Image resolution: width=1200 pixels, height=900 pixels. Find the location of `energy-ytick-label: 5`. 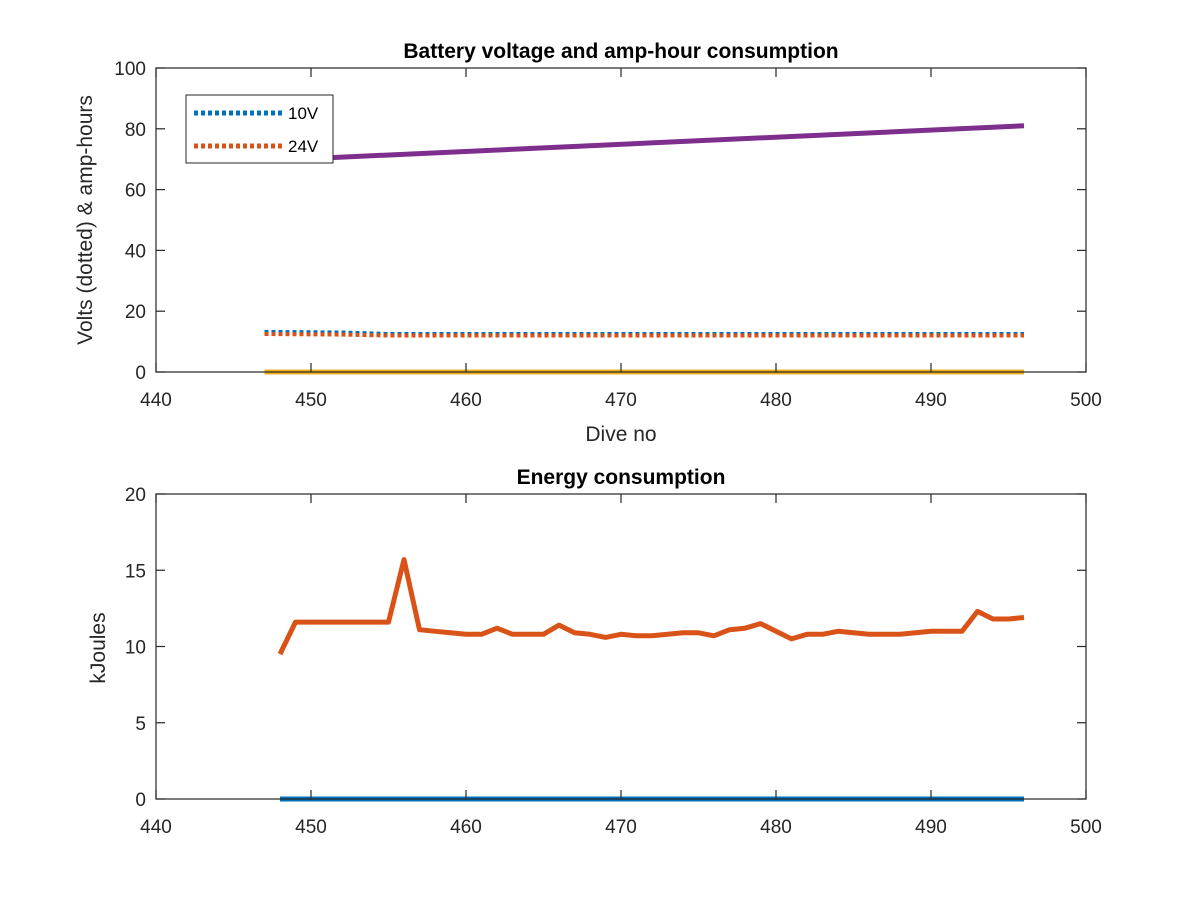

energy-ytick-label: 5 is located at coordinates (140, 724).